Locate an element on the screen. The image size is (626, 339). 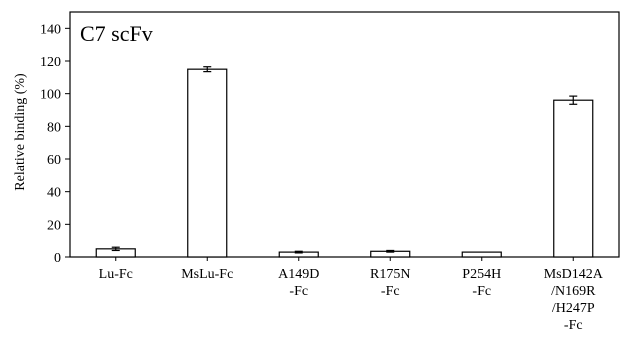
y-tick-label: 80 is located at coordinates (54, 127).